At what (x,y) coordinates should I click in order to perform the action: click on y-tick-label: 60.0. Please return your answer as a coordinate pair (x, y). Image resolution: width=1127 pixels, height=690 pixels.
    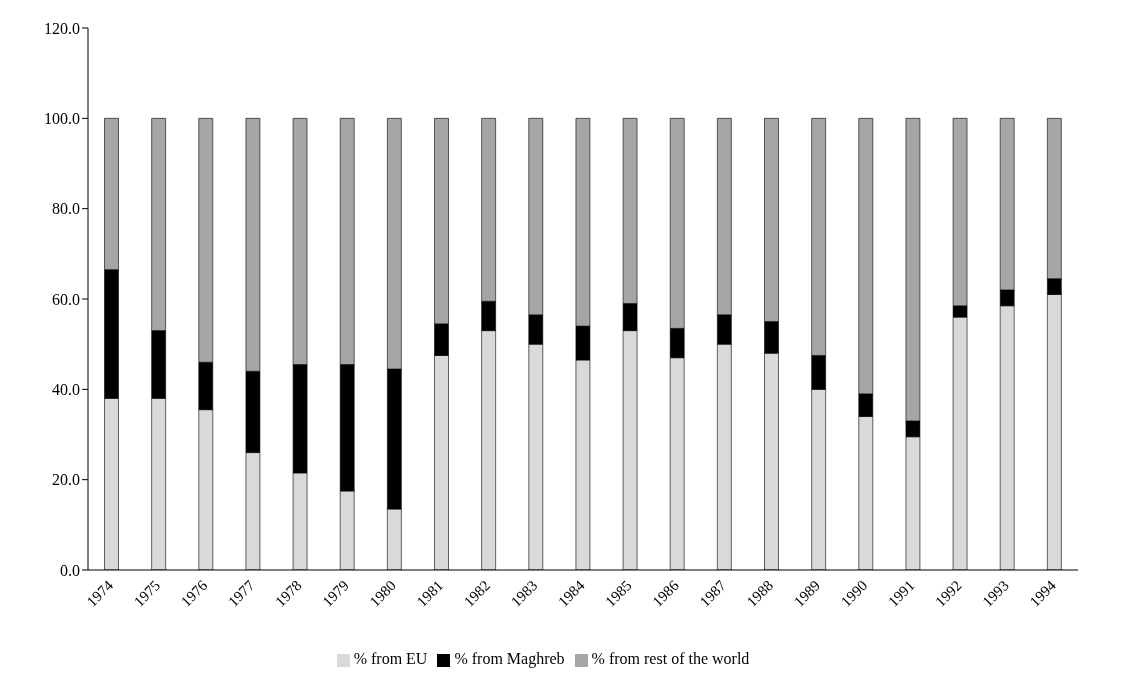
    Looking at the image, I should click on (66, 299).